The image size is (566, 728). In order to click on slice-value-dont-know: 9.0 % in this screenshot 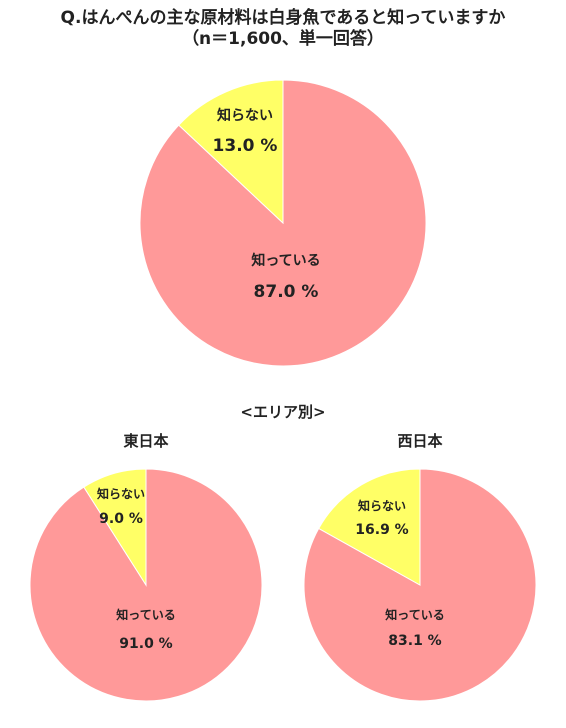, I will do `click(121, 519)`.